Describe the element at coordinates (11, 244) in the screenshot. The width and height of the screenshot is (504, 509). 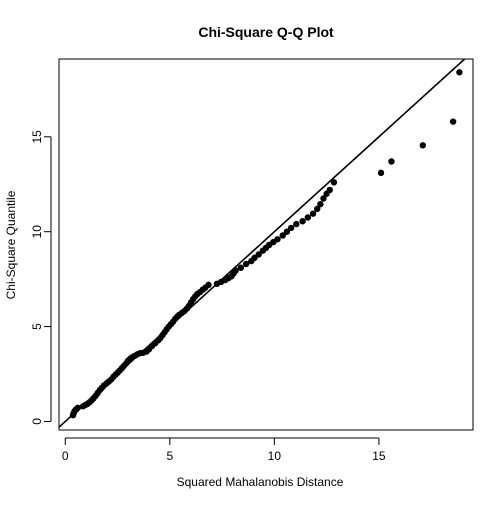
I see `y-axis-label: Chi-Square Quantile` at that location.